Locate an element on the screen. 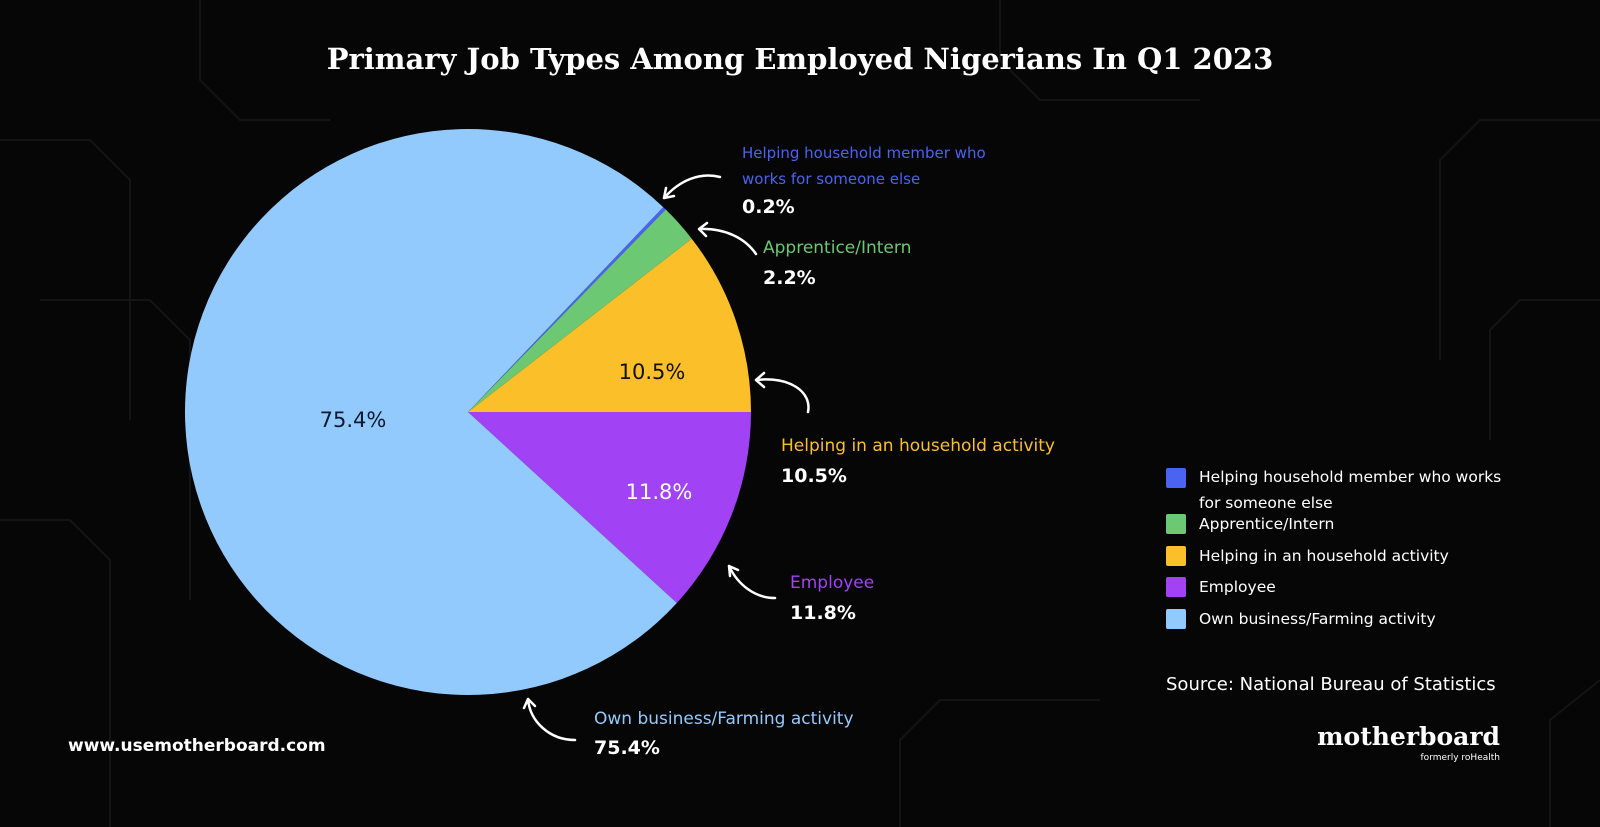 This screenshot has height=827, width=1600. slice-label: 75.4% is located at coordinates (353, 420).